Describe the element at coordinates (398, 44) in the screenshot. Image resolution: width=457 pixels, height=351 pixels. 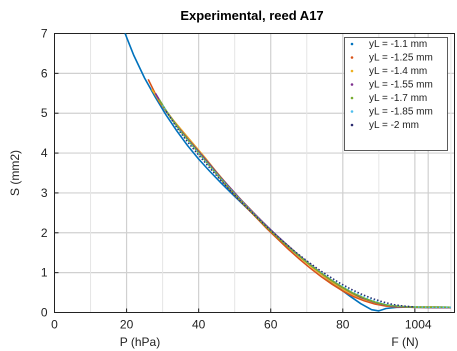
I see `legend-label: yL = -1.1 mm` at that location.